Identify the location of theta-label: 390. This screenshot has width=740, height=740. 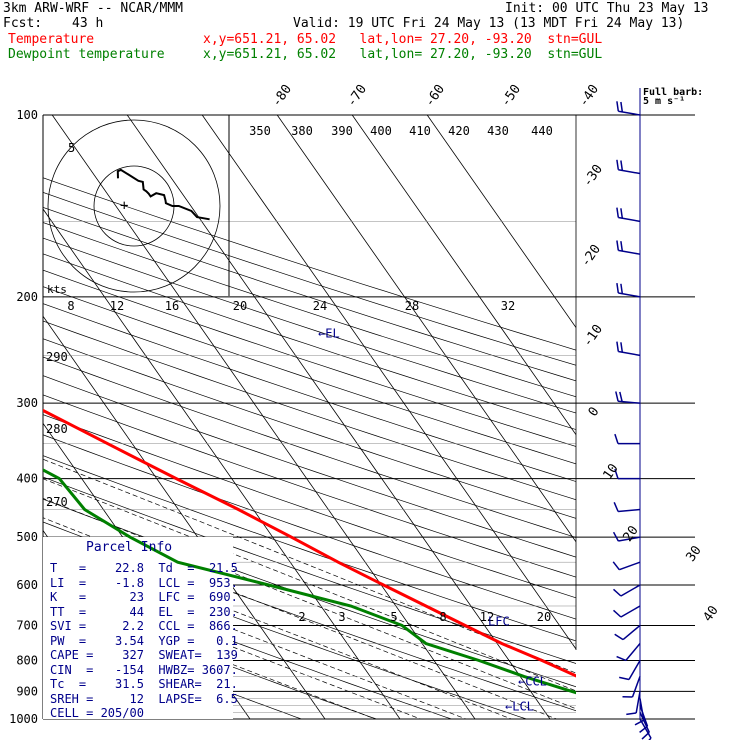
(342, 131).